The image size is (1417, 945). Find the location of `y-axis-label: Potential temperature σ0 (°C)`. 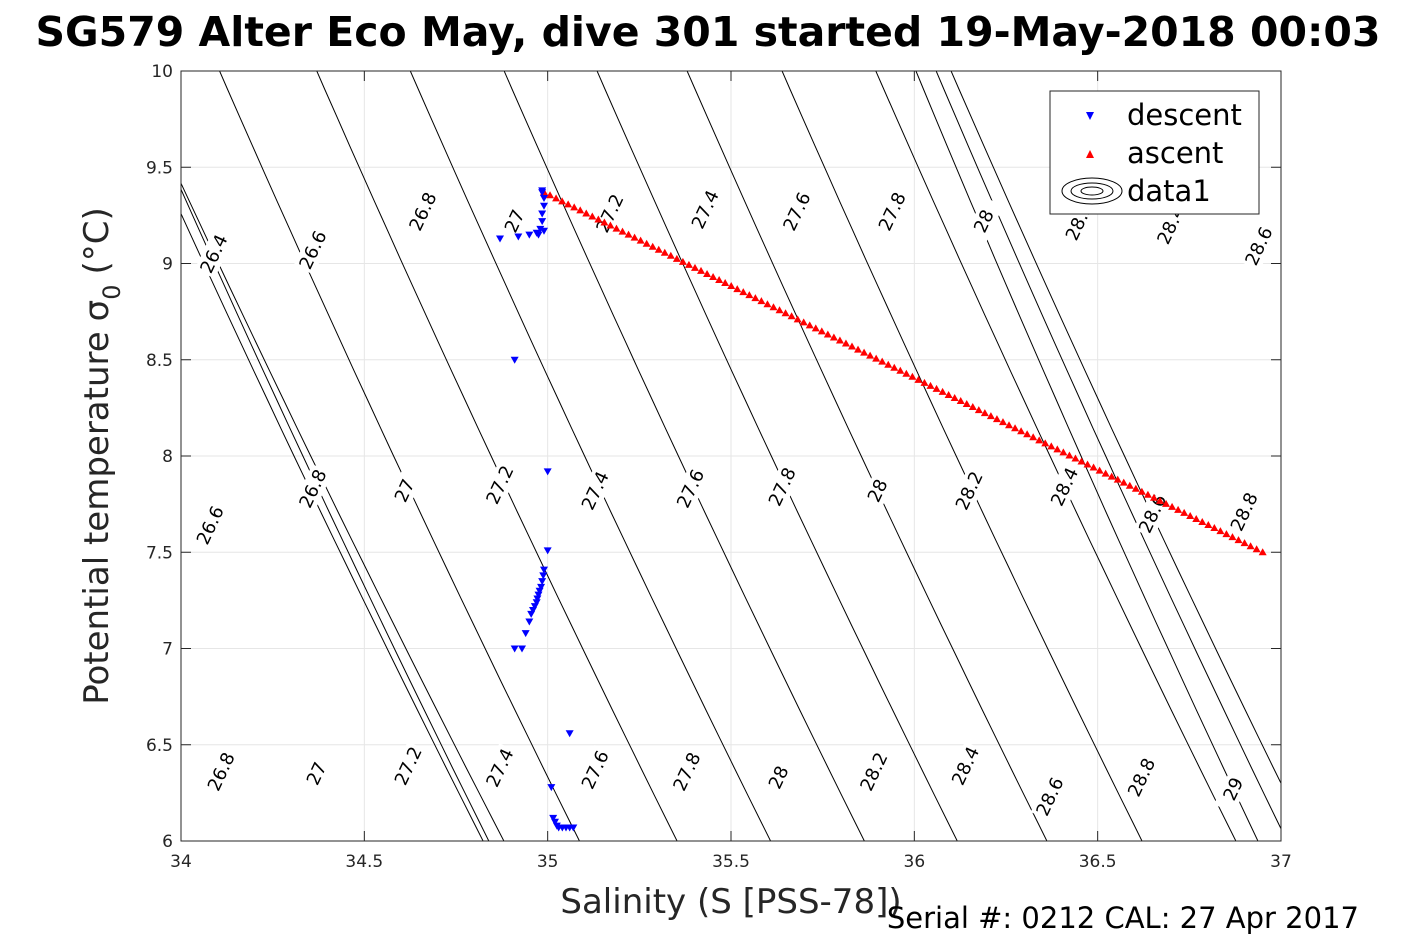

y-axis-label: Potential temperature σ0 (°C) is located at coordinates (101, 456).